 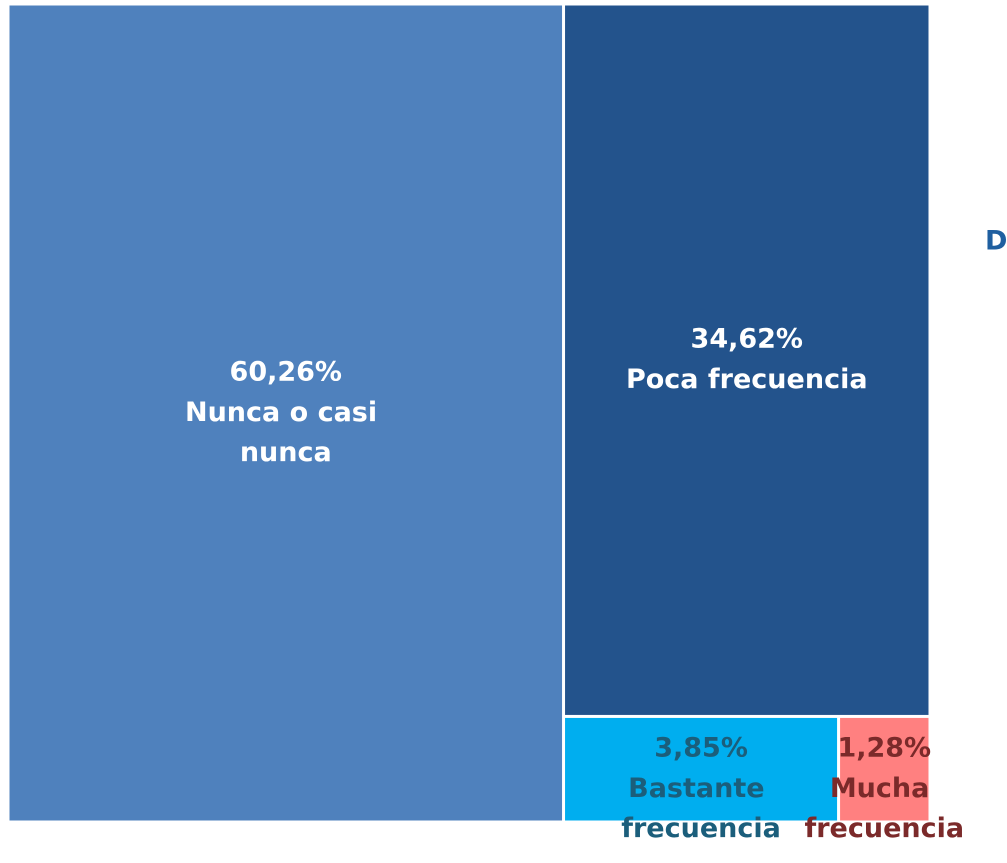 I want to click on value-label: 1,28%, so click(x=884, y=748).